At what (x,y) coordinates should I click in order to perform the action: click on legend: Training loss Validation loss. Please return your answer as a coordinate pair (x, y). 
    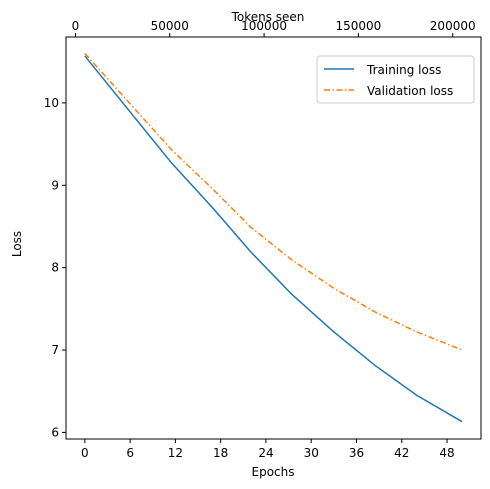
    Looking at the image, I should click on (395, 79).